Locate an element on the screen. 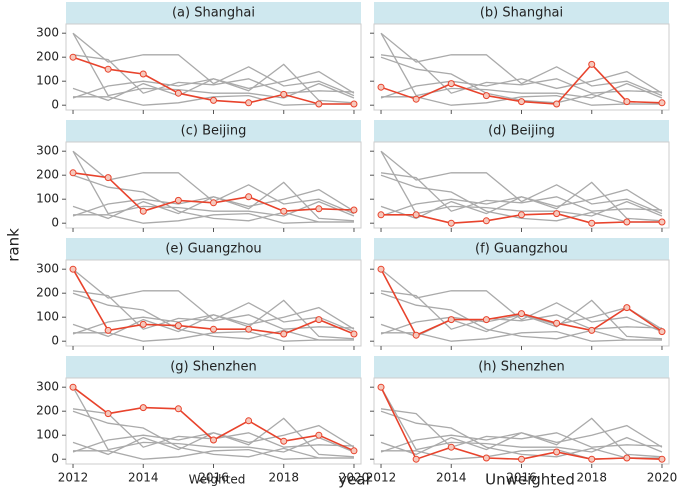 This screenshot has width=685, height=494. panel-title: (g) Shenzhen is located at coordinates (213, 367).